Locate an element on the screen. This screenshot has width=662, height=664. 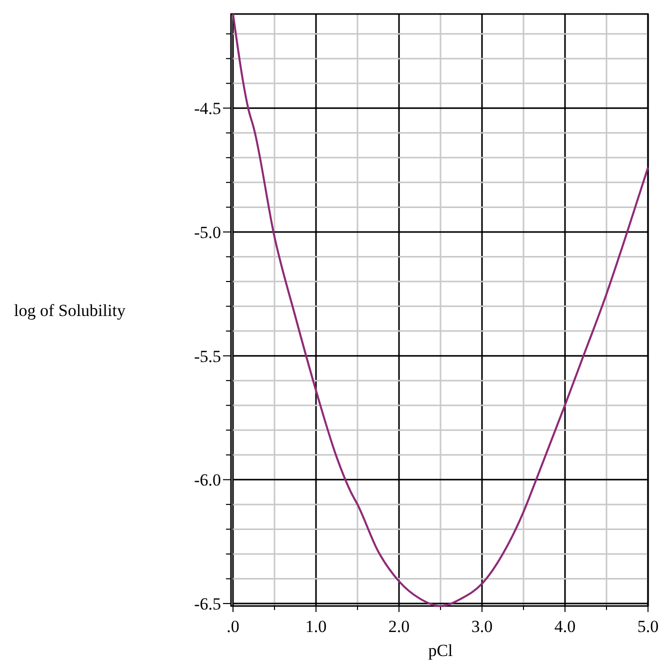
y-tick-label: -5.5 is located at coordinates (207, 356).